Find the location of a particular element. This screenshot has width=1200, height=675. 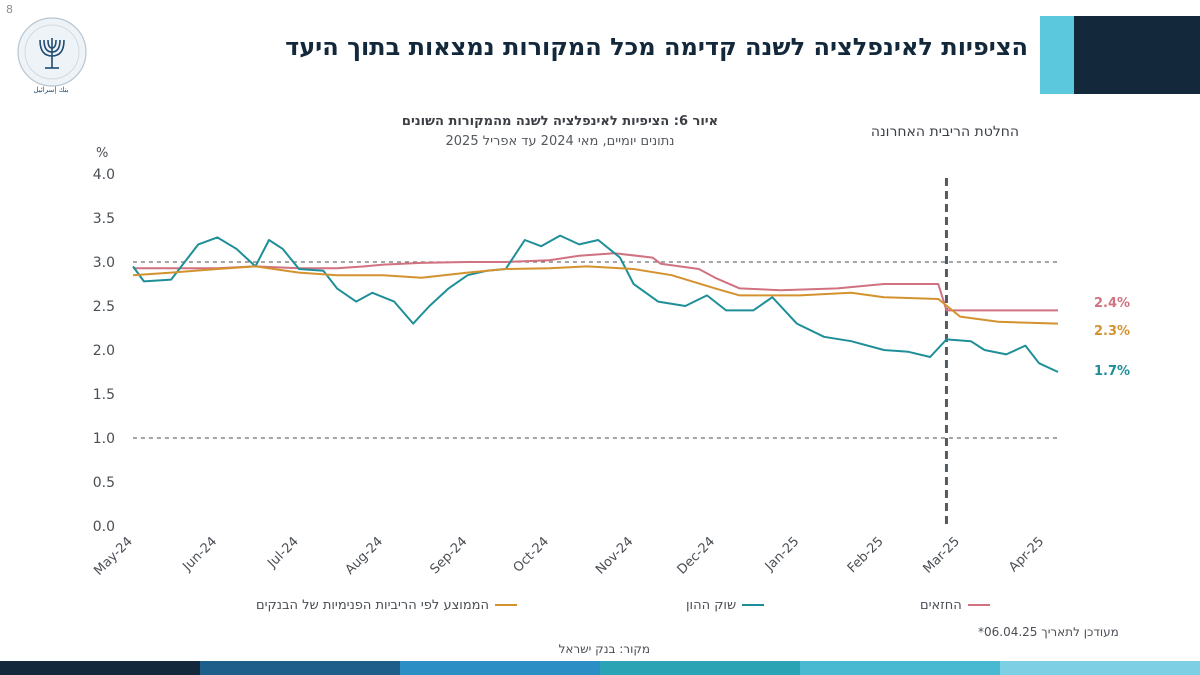

x-tick-label: Jun-24 is located at coordinates (199, 554).